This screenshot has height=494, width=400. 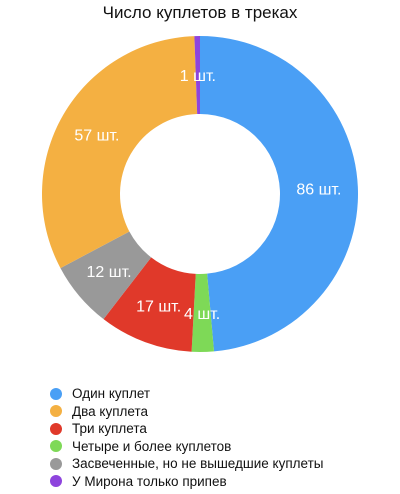 I want to click on slice-label-у-мирона-только-припев: 1 шт., so click(x=198, y=76).